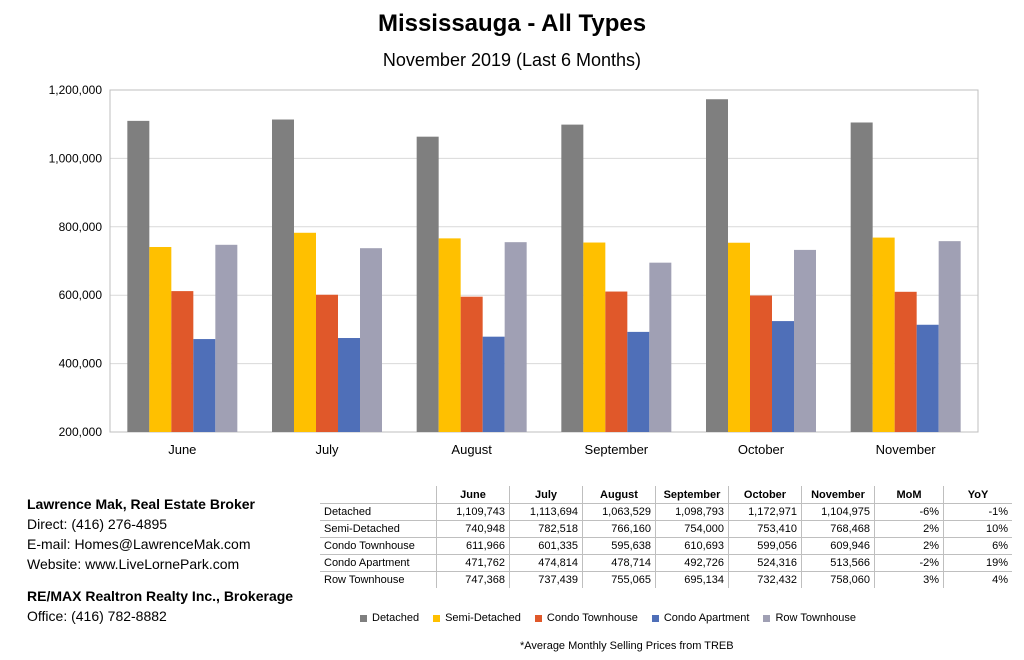 The width and height of the screenshot is (1024, 660). What do you see at coordinates (909, 546) in the screenshot?
I see `table-cell: 2%` at bounding box center [909, 546].